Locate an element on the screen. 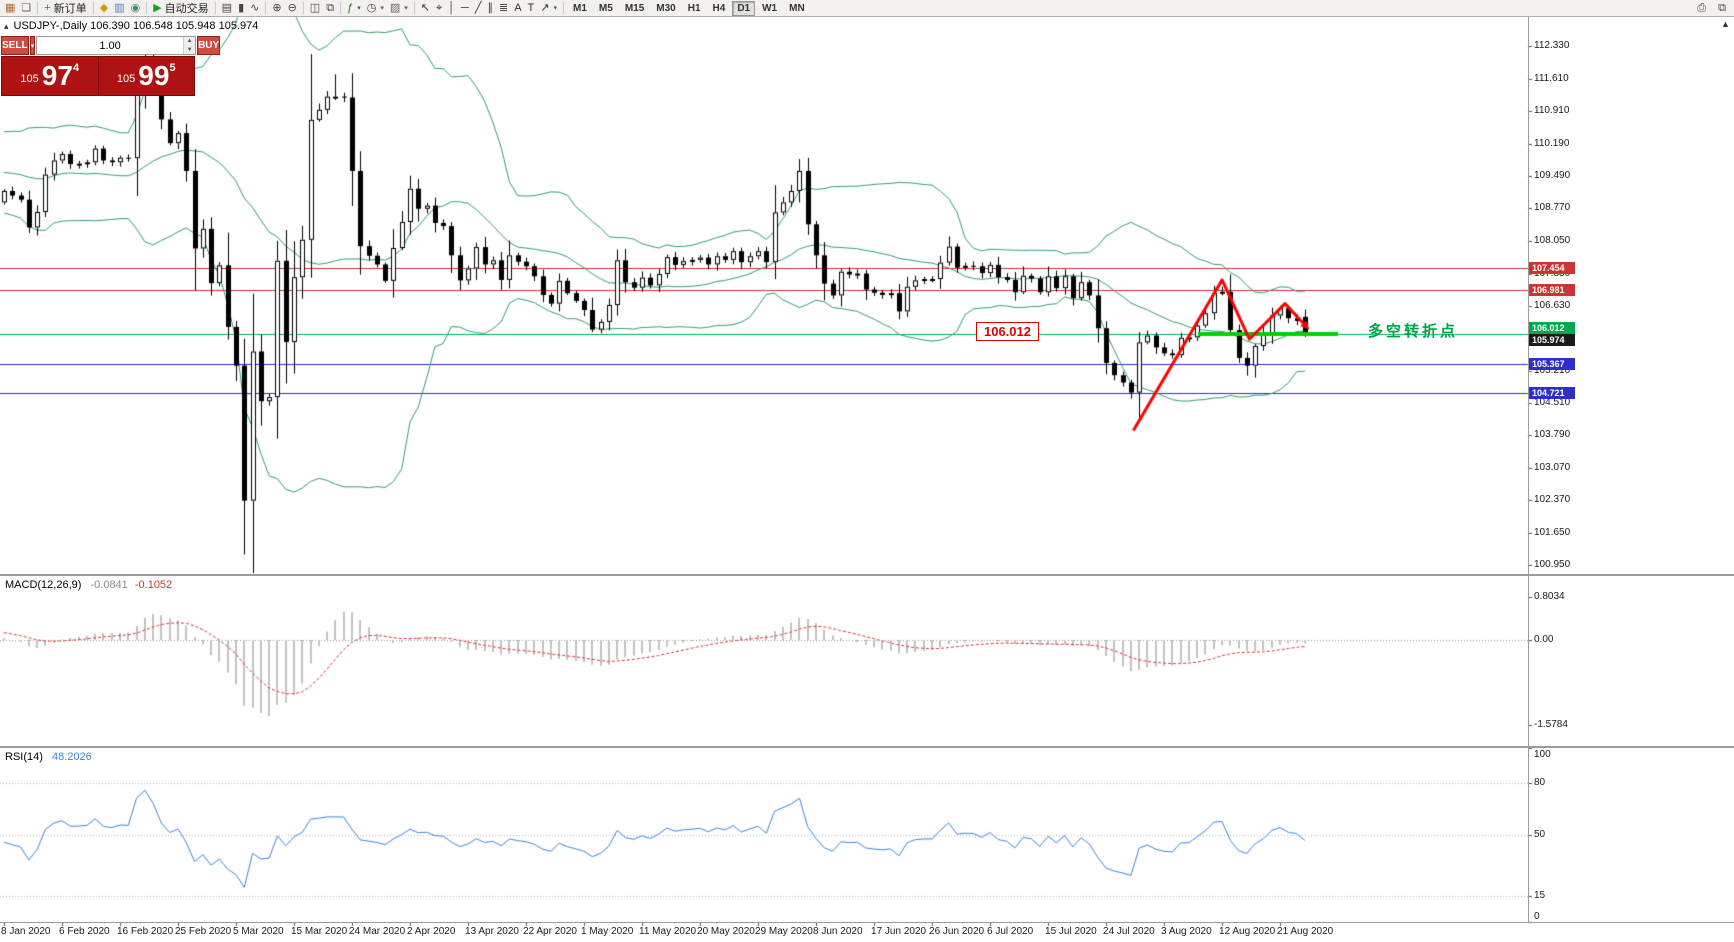 This screenshot has height=942, width=1734. new-order-button-label: 新订单 is located at coordinates (70, 9).